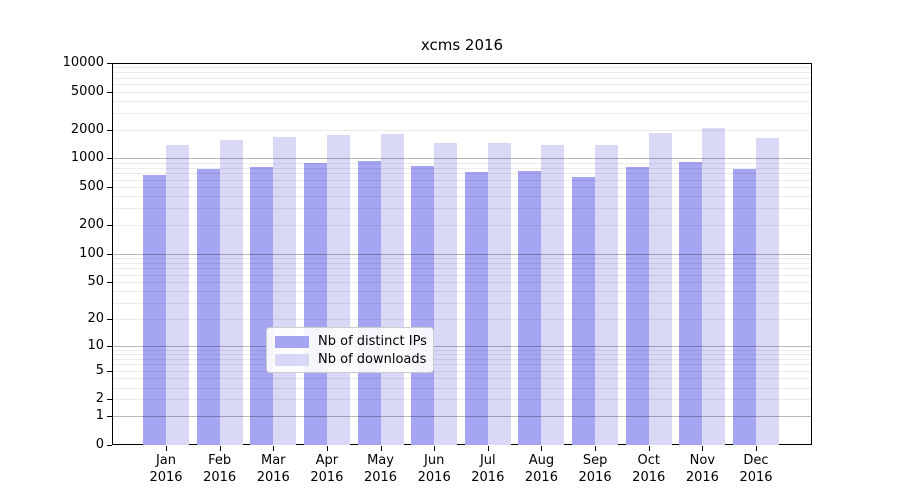 This screenshot has width=900, height=500. What do you see at coordinates (744, 307) in the screenshot?
I see `bar-distinct-ips-dec` at bounding box center [744, 307].